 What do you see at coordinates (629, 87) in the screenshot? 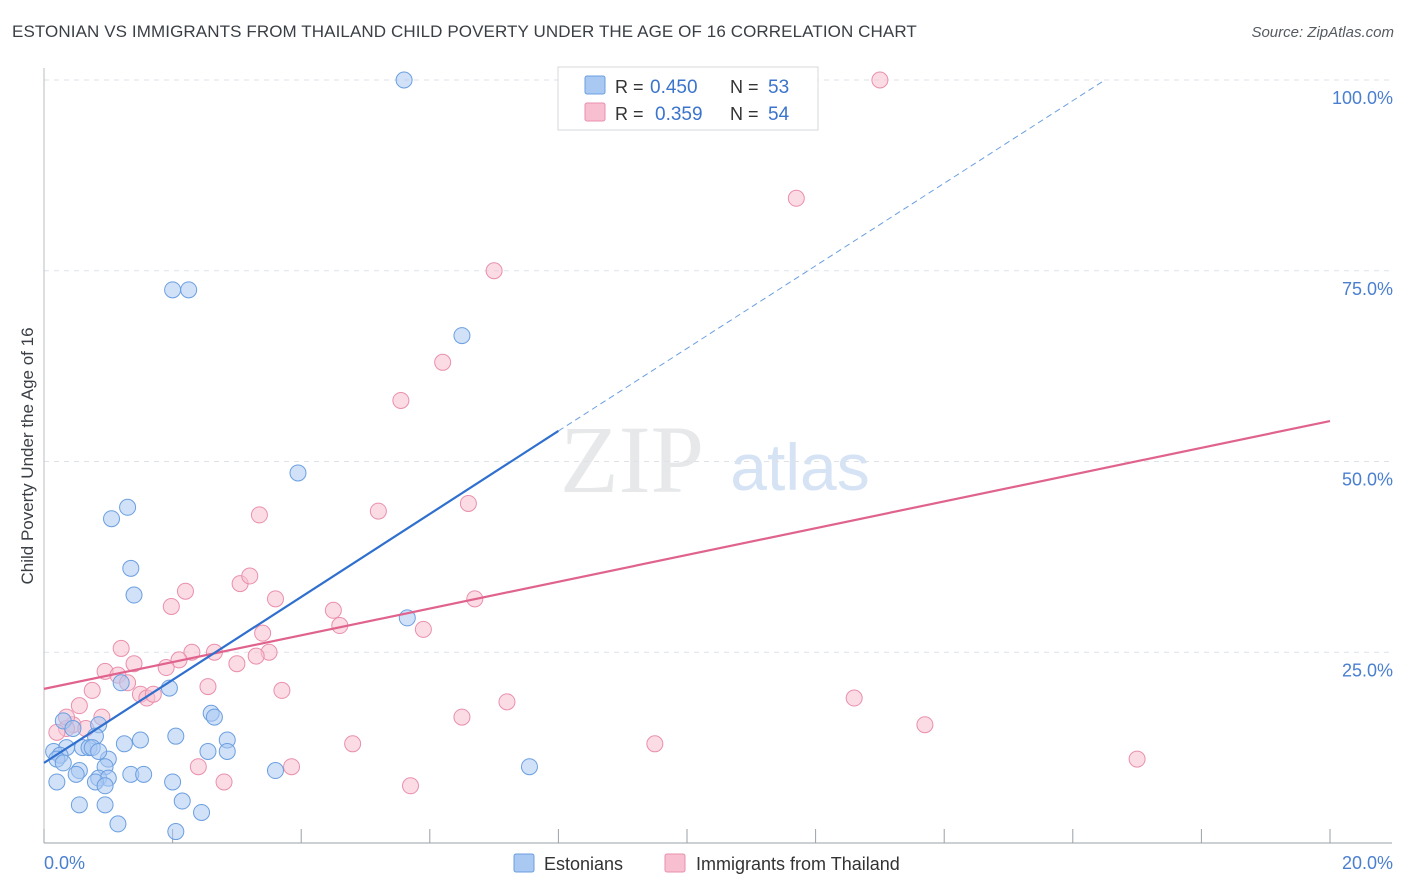
I see `legend-r-label-estonians: R =` at bounding box center [629, 87].